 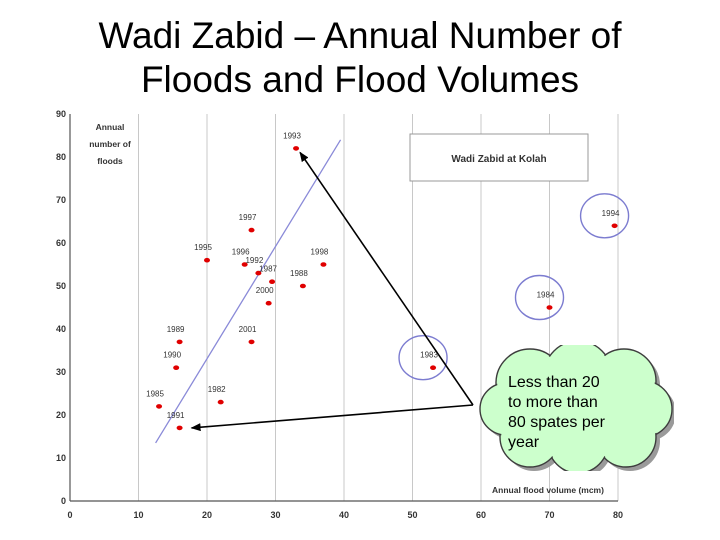 What do you see at coordinates (412, 515) in the screenshot?
I see `x-tick-label: 50` at bounding box center [412, 515].